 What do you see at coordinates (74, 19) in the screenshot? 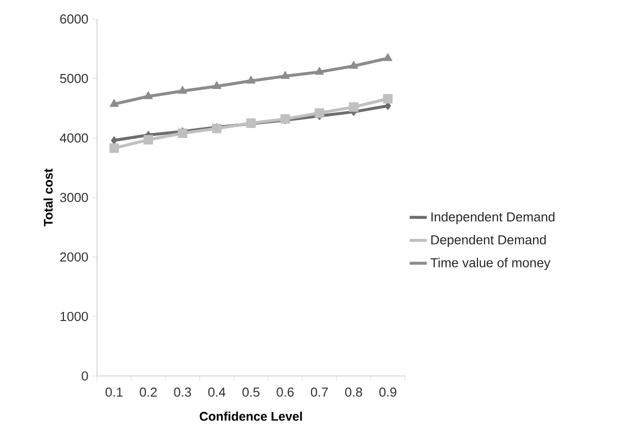
I see `y-tick-label: 6000` at bounding box center [74, 19].